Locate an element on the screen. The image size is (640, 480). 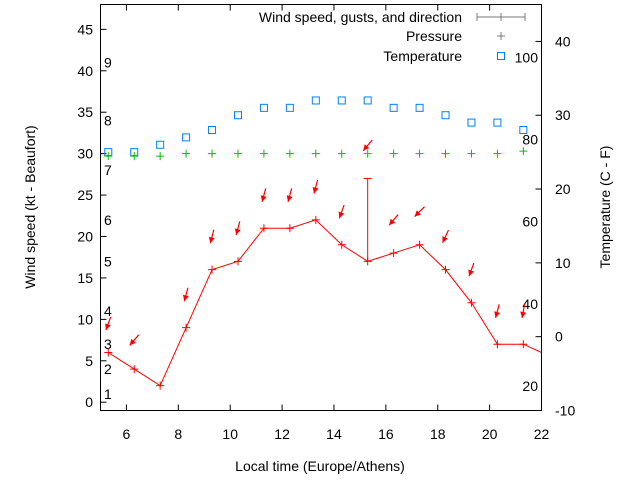
x-tick-label: 16 is located at coordinates (386, 434).